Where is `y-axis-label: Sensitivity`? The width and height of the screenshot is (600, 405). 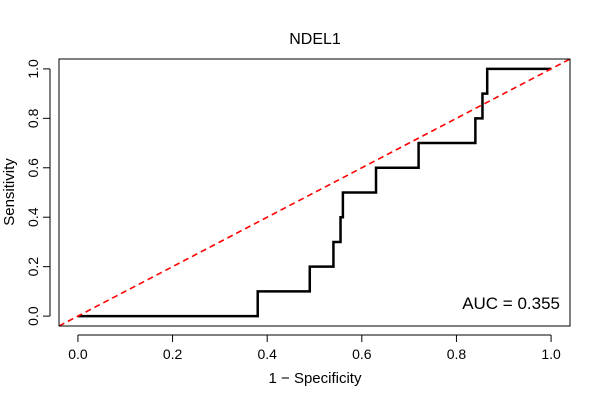
y-axis-label: Sensitivity is located at coordinates (9, 192).